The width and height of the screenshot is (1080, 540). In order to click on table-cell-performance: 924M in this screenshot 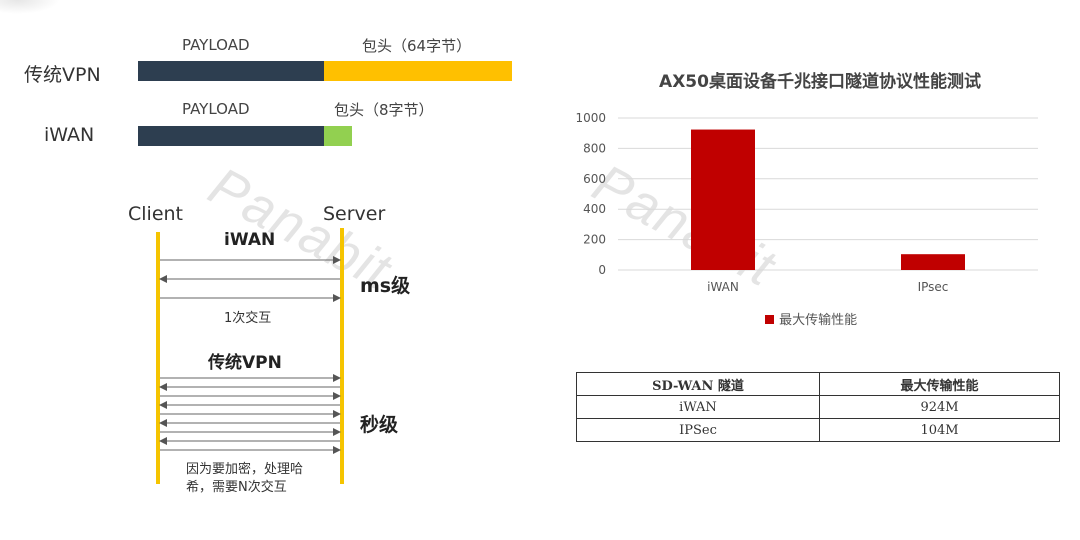, I will do `click(939, 407)`.